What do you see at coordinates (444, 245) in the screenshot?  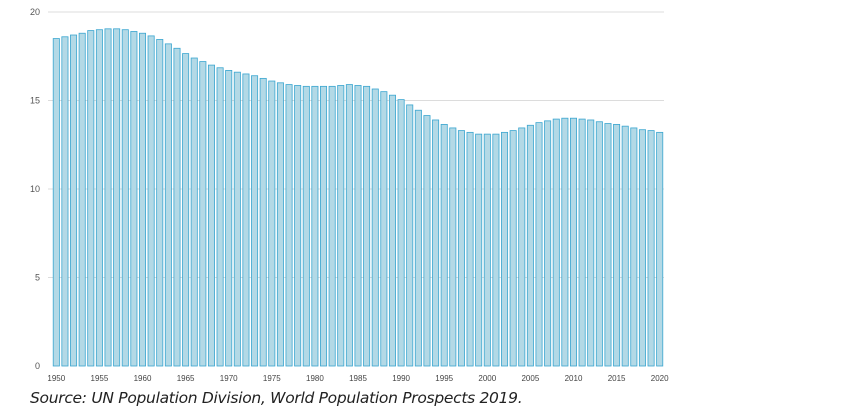 I see `bar-1995` at bounding box center [444, 245].